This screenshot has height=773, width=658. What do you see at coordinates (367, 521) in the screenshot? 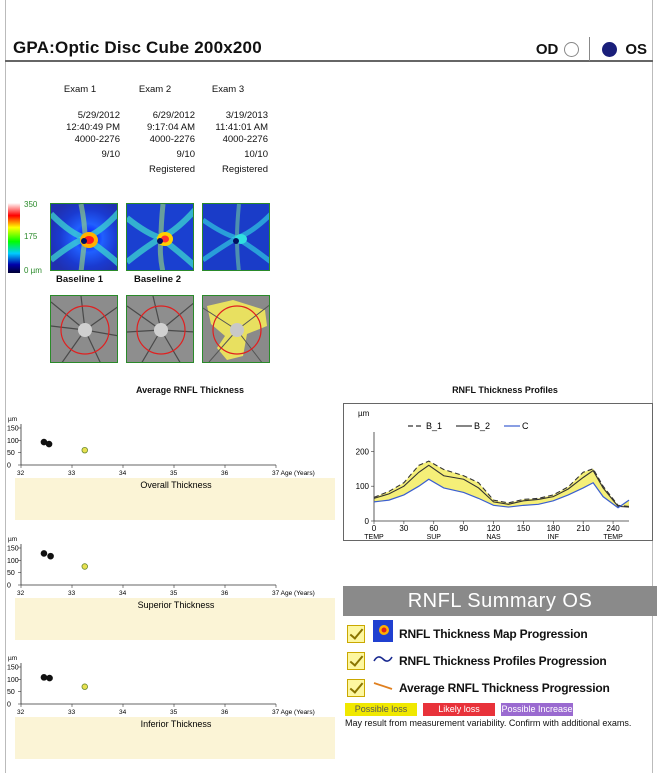
I see `profile-y-tick-label: 0` at bounding box center [367, 521].